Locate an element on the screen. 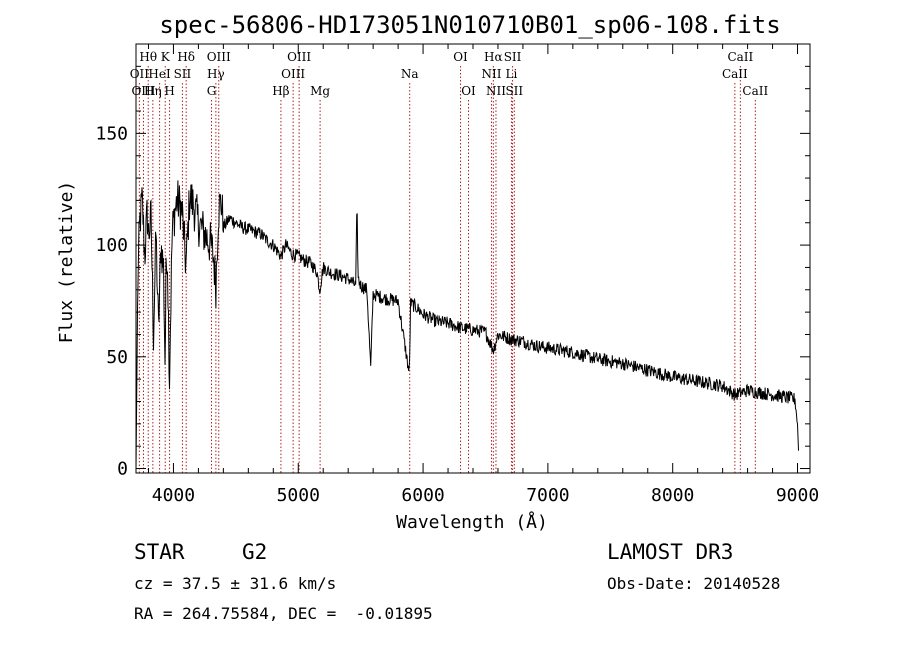 The image size is (900, 649). line-marker-label: OII is located at coordinates (140, 74).